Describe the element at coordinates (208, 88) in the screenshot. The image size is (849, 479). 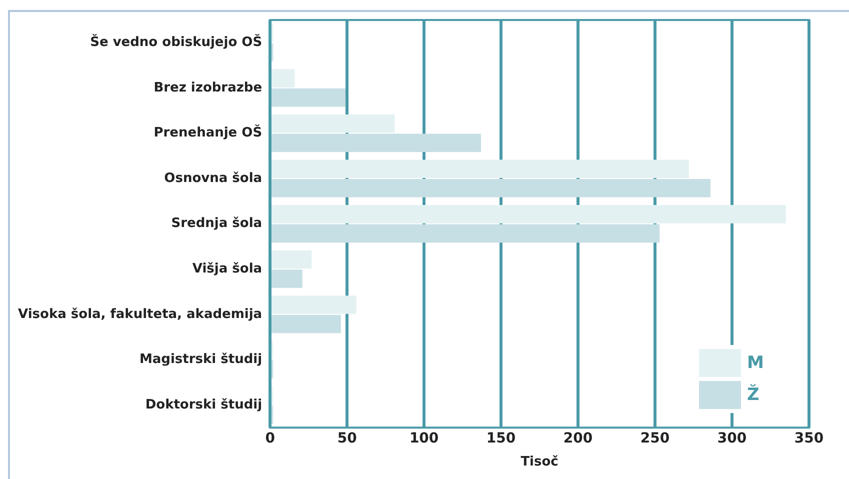
I see `y-tick-label: Brez izobrazbe` at that location.